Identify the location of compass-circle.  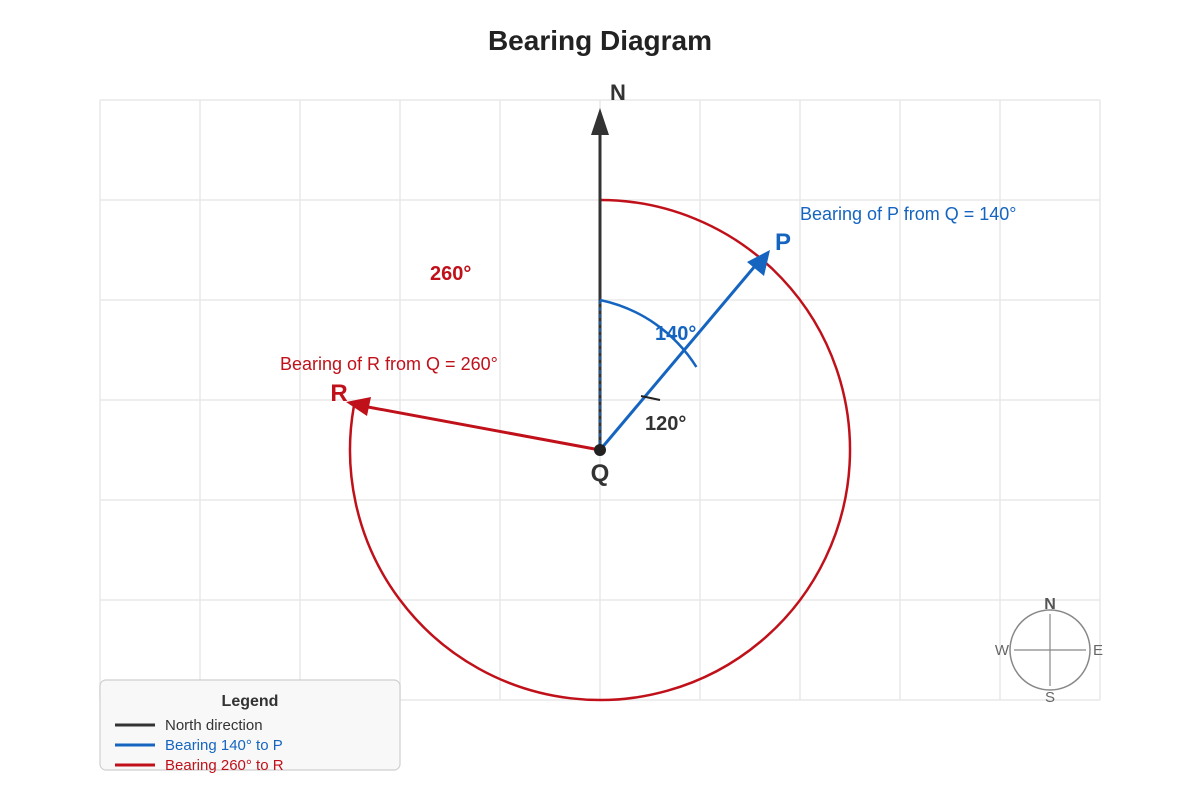
(1050, 650).